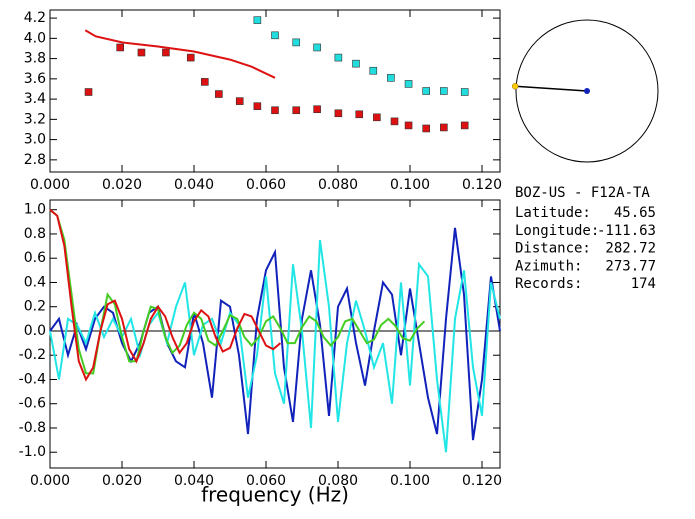 This screenshot has width=695, height=519. I want to click on y-tick-label: 3.8, so click(35, 59).